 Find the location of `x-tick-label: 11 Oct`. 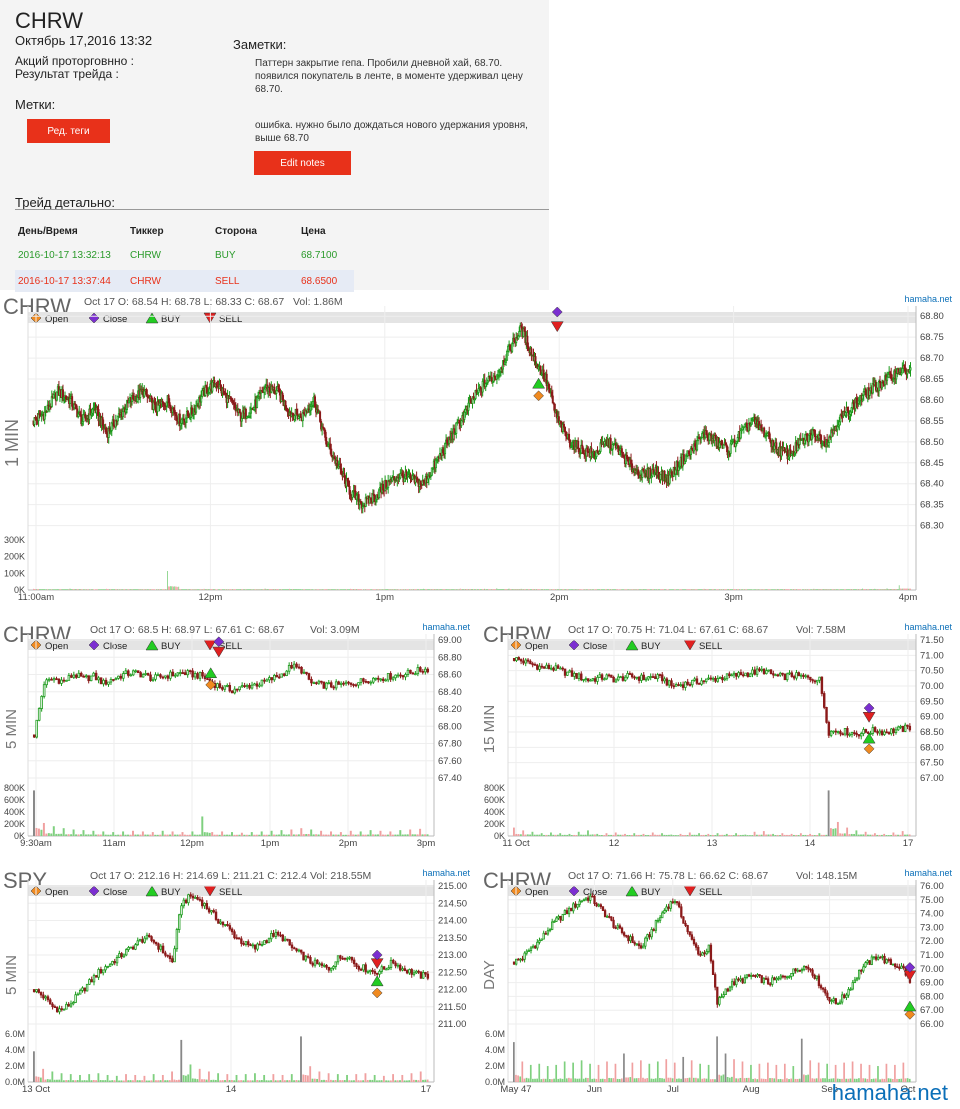

x-tick-label: 11 Oct is located at coordinates (516, 843).